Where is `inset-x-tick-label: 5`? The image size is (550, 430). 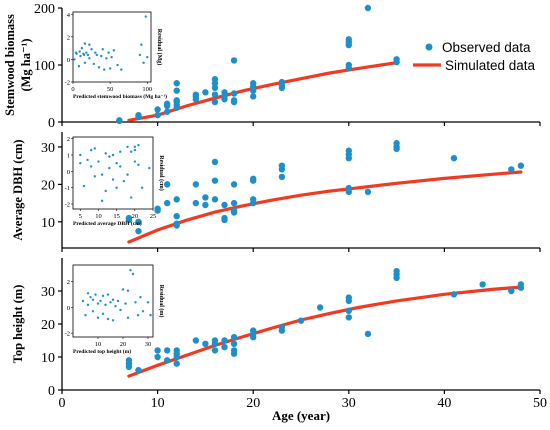
inset-x-tick-label: 5 is located at coordinates (80, 216).